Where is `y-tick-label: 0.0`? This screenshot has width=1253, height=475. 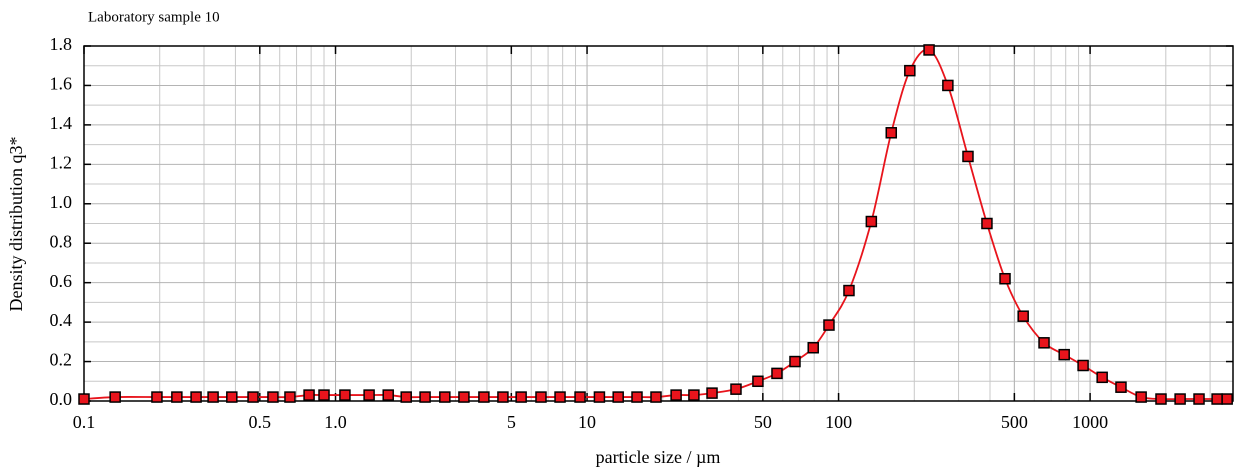 y-tick-label: 0.0 is located at coordinates (61, 399).